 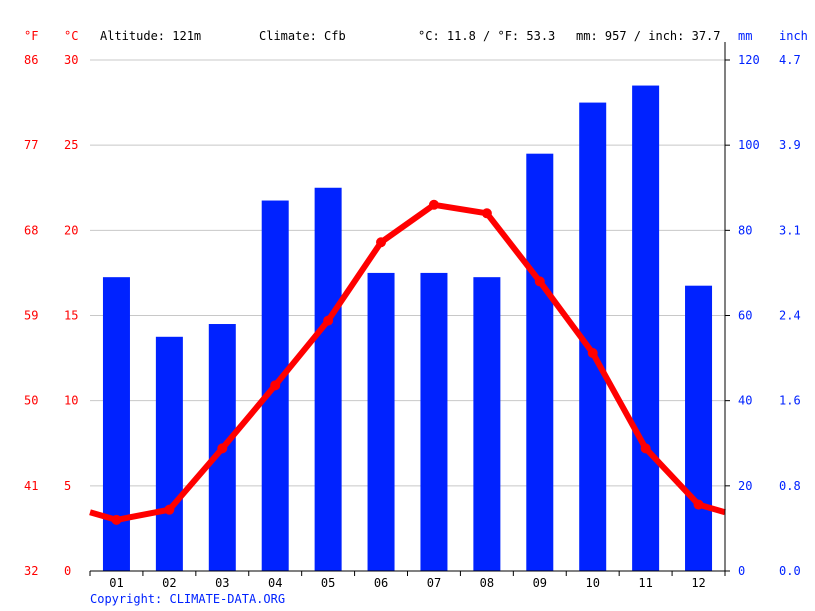 I want to click on celsius-tick-label: 25, so click(x=71, y=145).